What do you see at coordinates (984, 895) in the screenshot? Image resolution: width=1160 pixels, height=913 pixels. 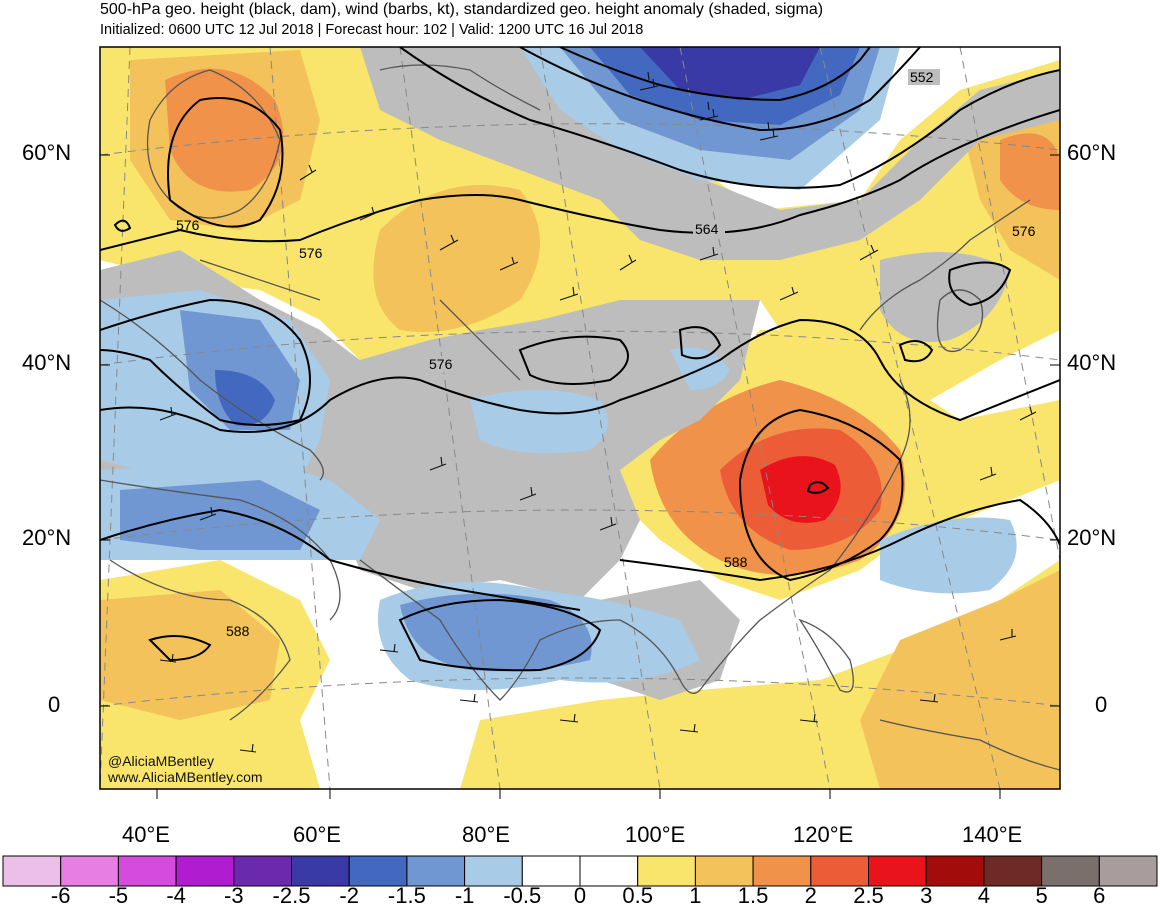 I see `colorbar-label: 4` at bounding box center [984, 895].